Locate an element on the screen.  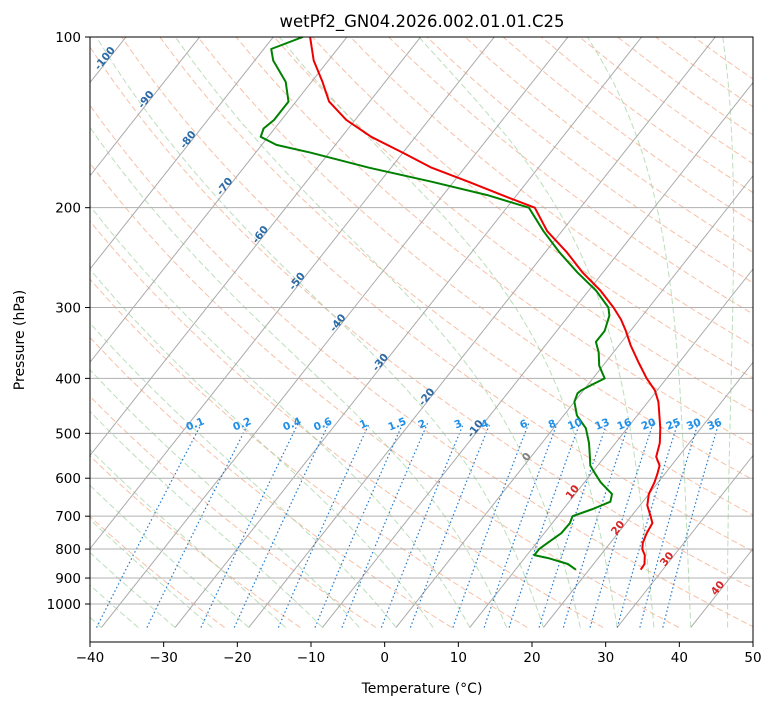
x-tick-label: 10 is located at coordinates (458, 658).